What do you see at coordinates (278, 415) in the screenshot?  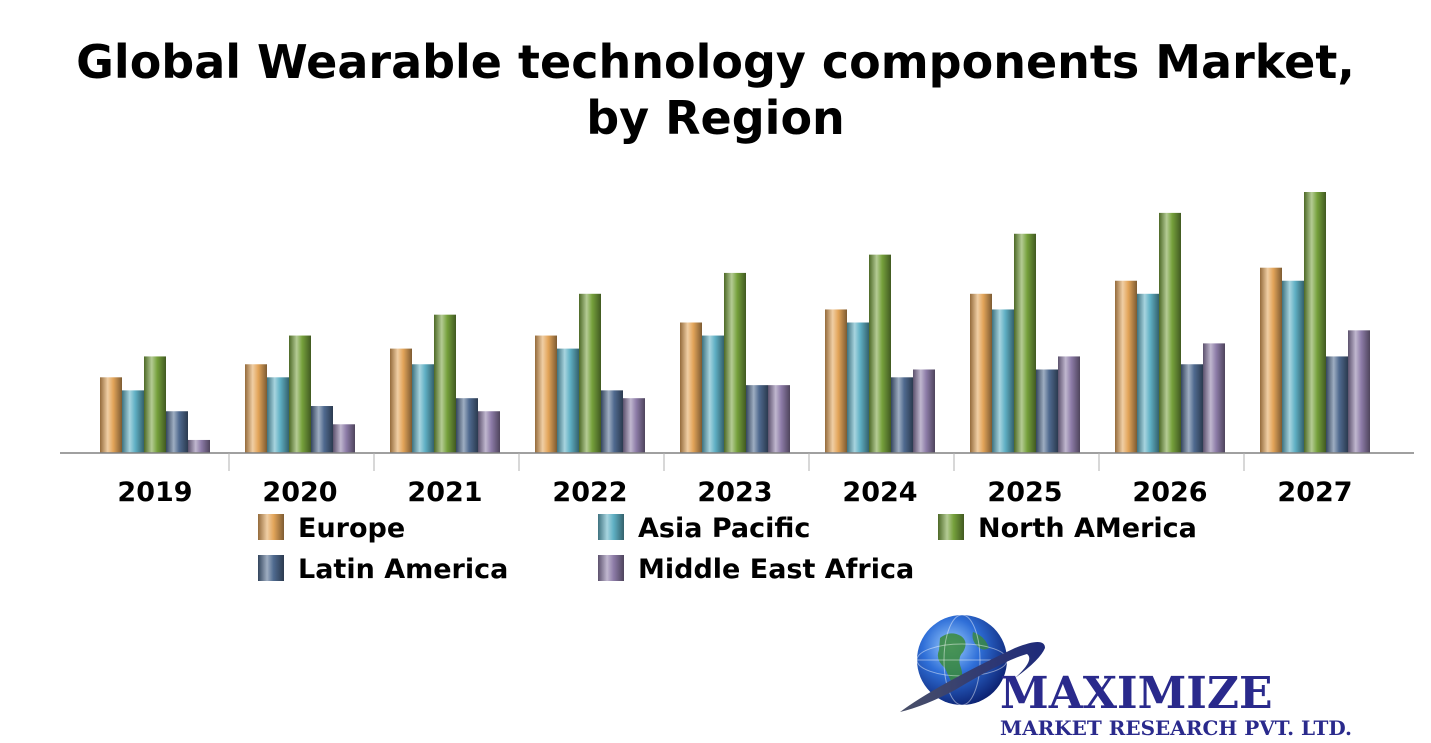 I see `bar-asia-pacific-2020` at bounding box center [278, 415].